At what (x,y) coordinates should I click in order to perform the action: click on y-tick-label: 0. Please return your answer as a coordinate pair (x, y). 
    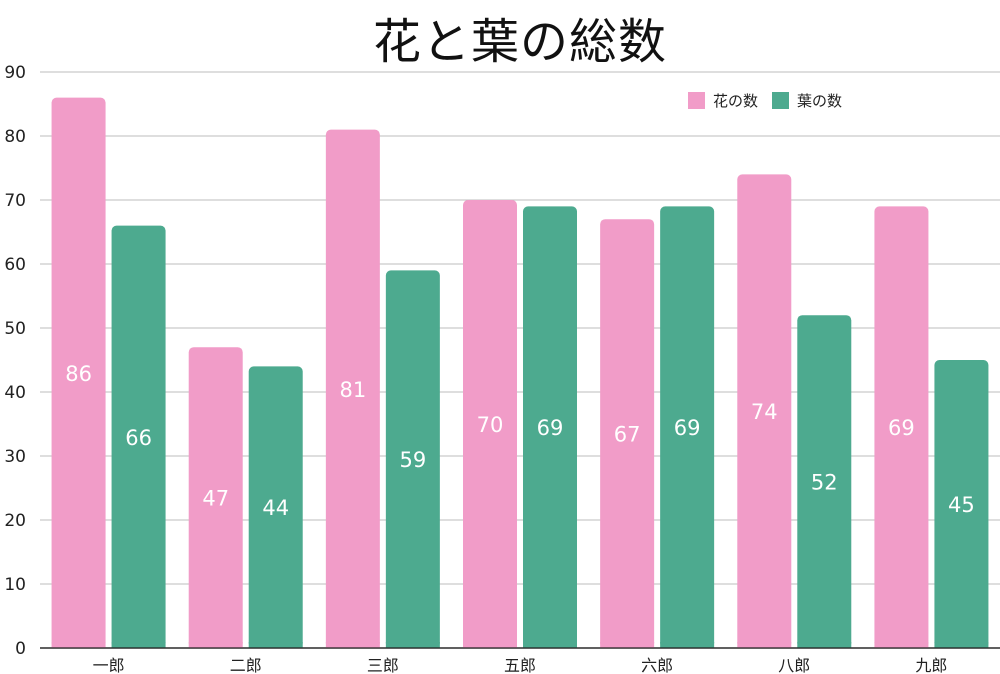
    Looking at the image, I should click on (20, 649).